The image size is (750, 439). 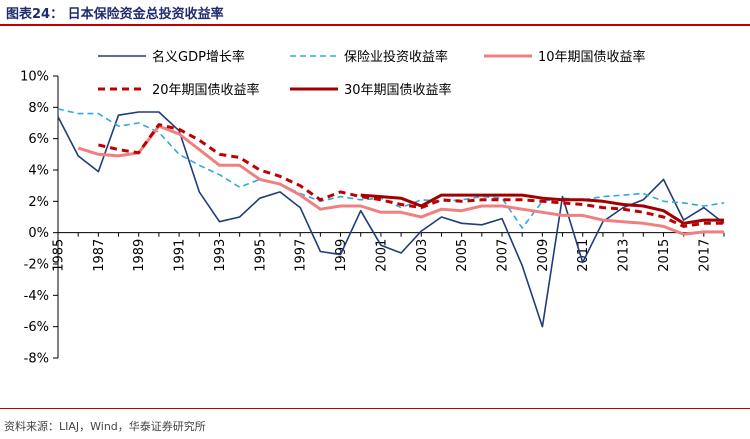 What do you see at coordinates (99, 255) in the screenshot?
I see `x-tick-label: 1987` at bounding box center [99, 255].